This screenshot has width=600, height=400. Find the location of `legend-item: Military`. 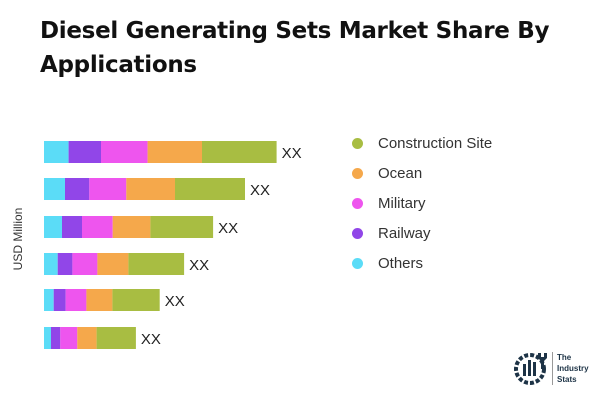

legend-item: Military is located at coordinates (422, 203).